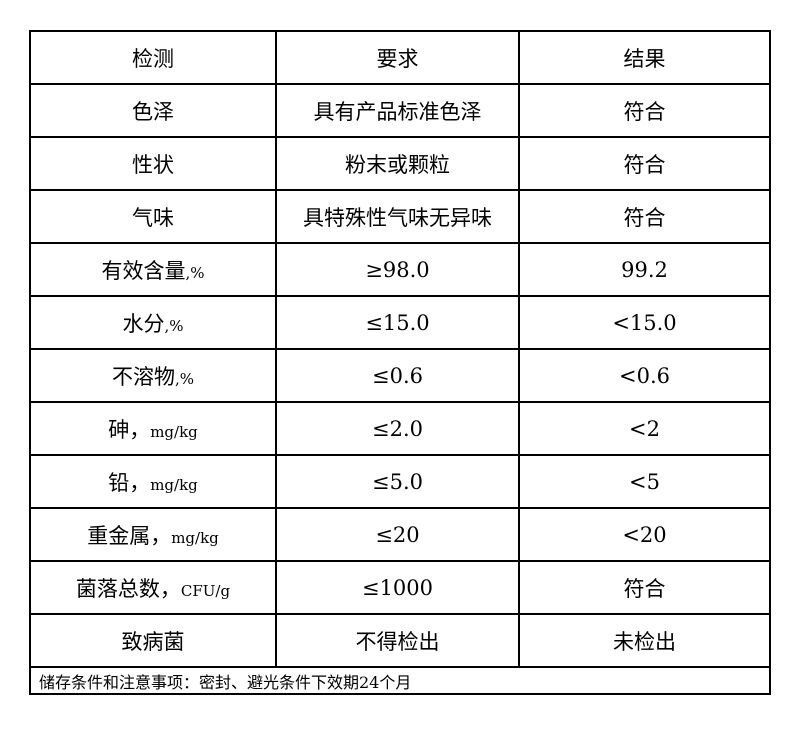 Image resolution: width=800 pixels, height=750 pixels. What do you see at coordinates (129, 535) in the screenshot?
I see `item-name: 重金属，` at bounding box center [129, 535].